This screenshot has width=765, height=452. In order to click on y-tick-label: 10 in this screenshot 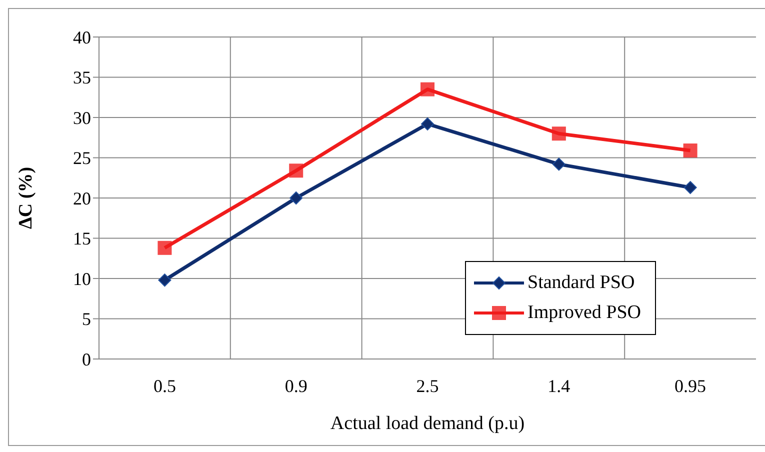, I will do `click(82, 278)`.